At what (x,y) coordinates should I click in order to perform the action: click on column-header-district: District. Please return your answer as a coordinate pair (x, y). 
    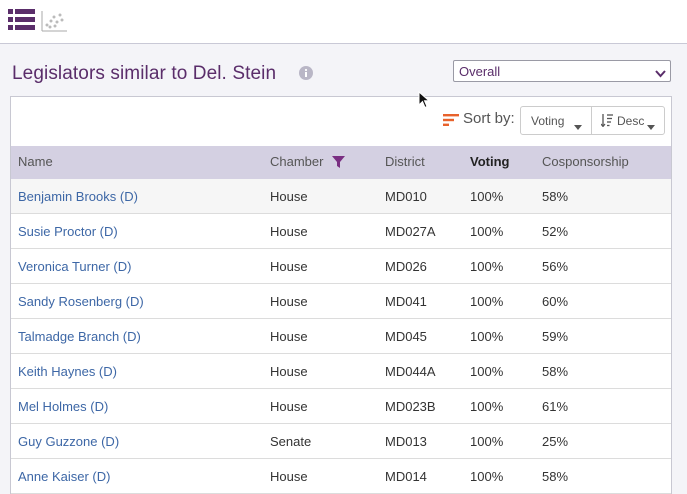
    Looking at the image, I should click on (405, 161).